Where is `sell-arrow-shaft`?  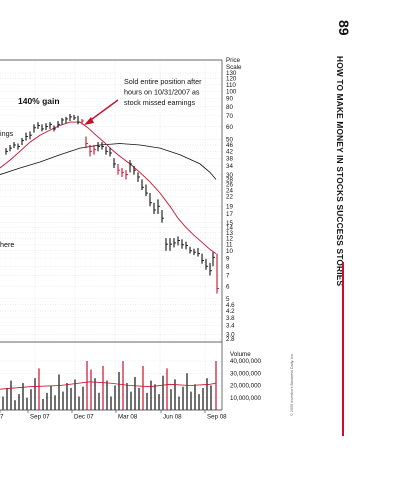
sell-arrow-shaft is located at coordinates (103, 111).